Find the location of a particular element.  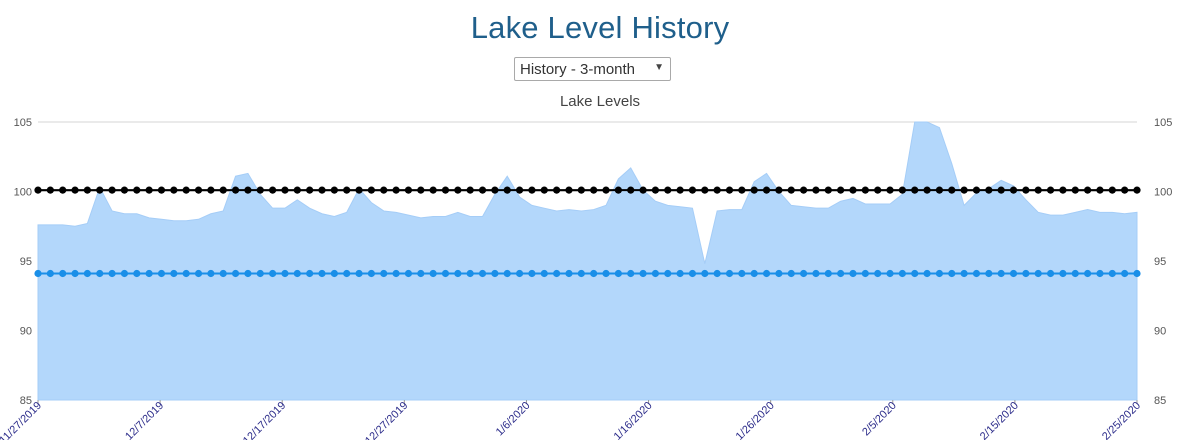

x-tick-label: 2/15/2020 is located at coordinates (999, 420).